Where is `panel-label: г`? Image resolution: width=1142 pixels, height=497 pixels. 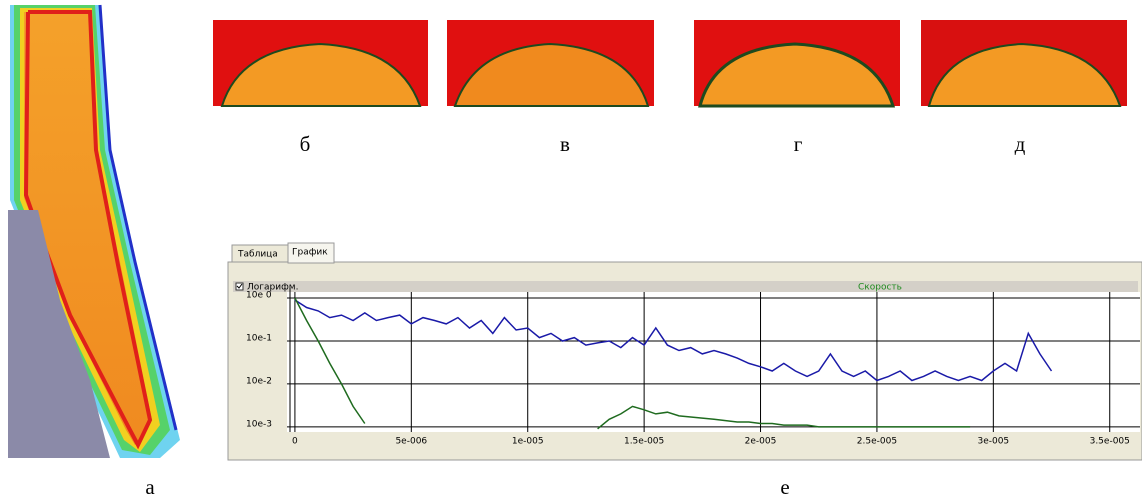 panel-label: г is located at coordinates (798, 144).